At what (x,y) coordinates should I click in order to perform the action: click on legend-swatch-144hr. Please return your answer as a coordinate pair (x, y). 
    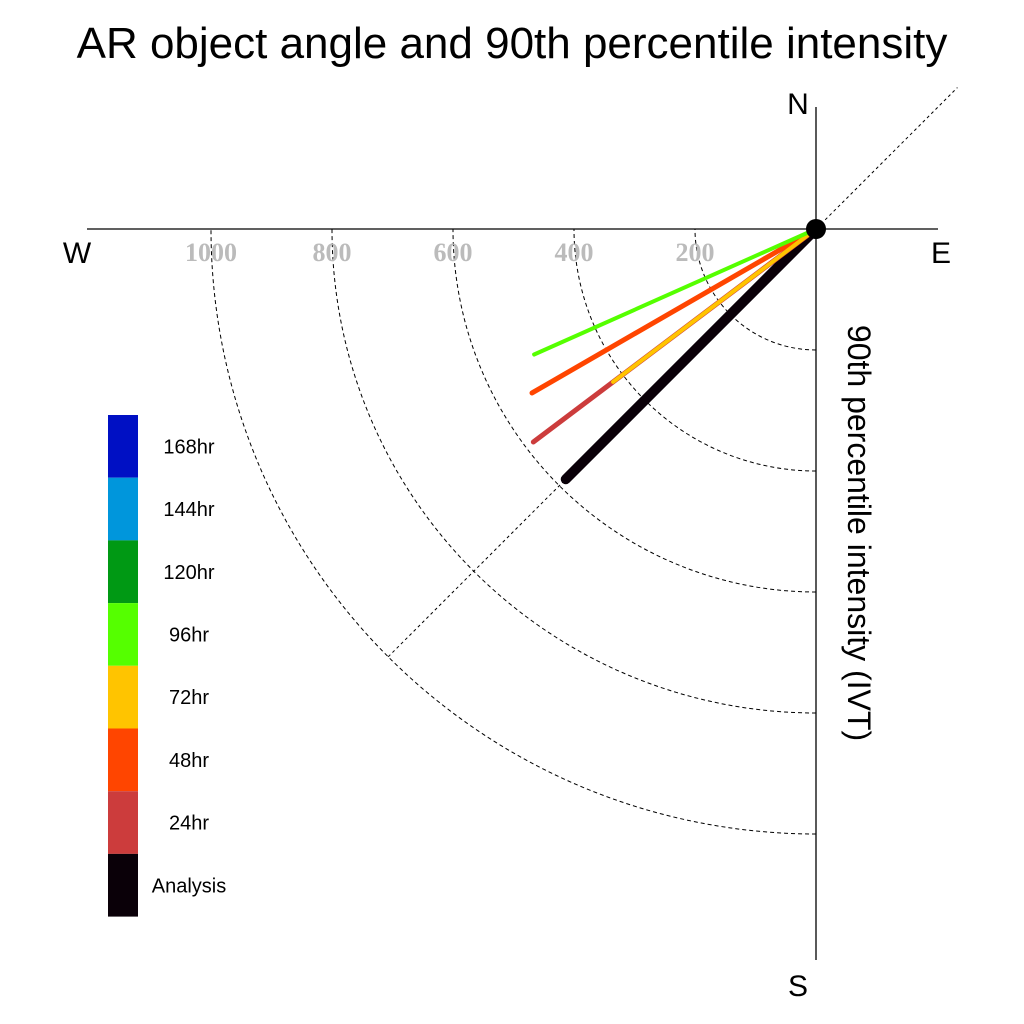
    Looking at the image, I should click on (123, 509).